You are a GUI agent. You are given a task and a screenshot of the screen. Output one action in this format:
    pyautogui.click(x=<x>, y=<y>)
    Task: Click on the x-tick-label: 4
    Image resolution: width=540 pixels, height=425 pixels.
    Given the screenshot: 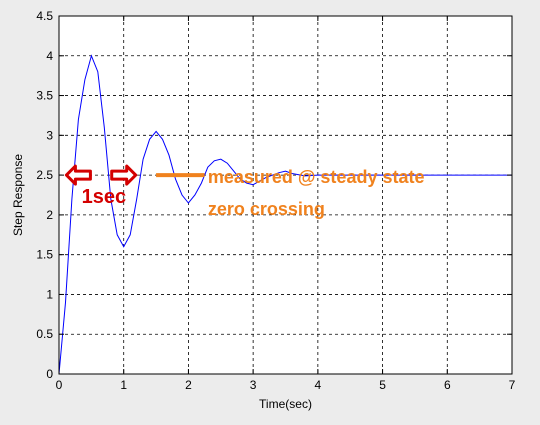 What is the action you would take?
    pyautogui.click(x=318, y=385)
    